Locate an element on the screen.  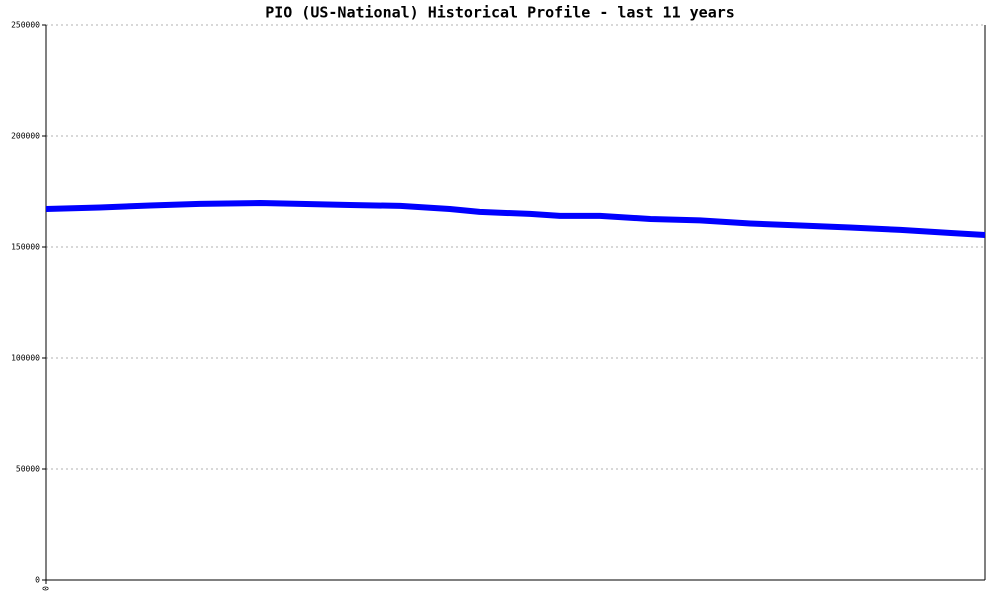
y-tick-label: 250000 is located at coordinates (25, 25).